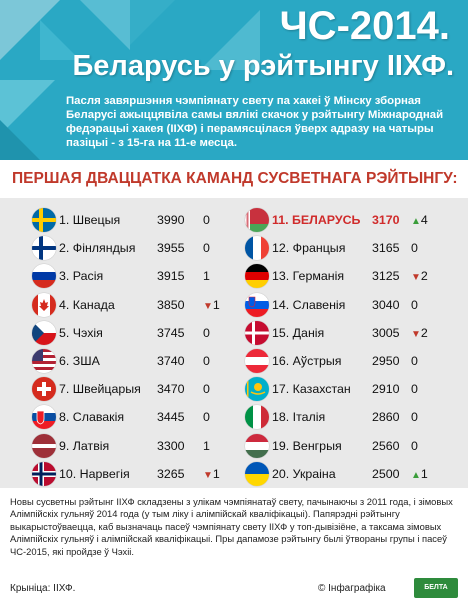 This screenshot has height=605, width=468. Describe the element at coordinates (81, 276) in the screenshot. I see `team-name: 3. Расія` at that location.